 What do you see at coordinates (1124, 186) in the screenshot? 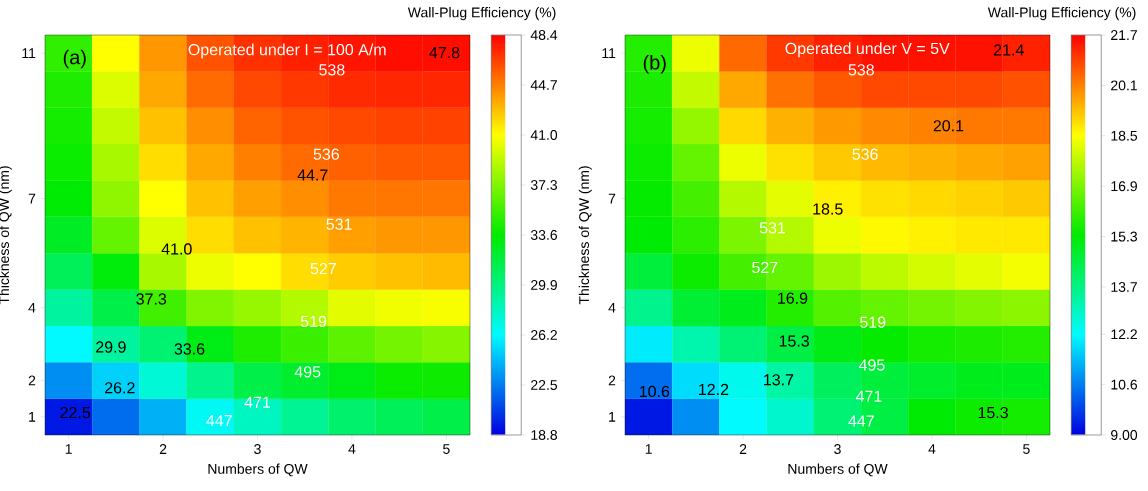
I see `color-bar-label: 16.9` at bounding box center [1124, 186].